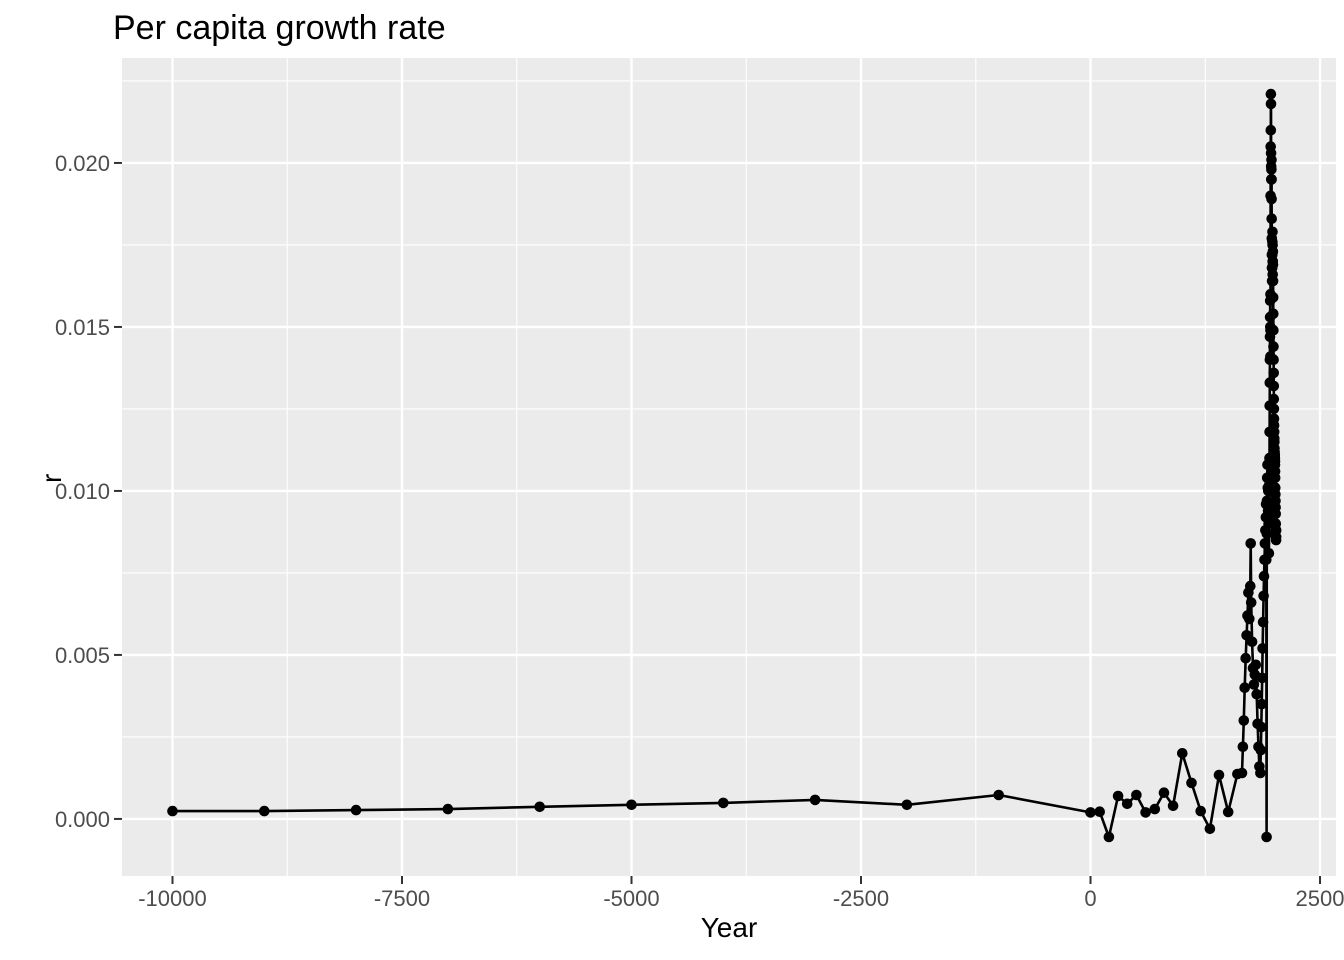 The width and height of the screenshot is (1344, 960). I want to click on x-tick-label: -5000, so click(631, 898).